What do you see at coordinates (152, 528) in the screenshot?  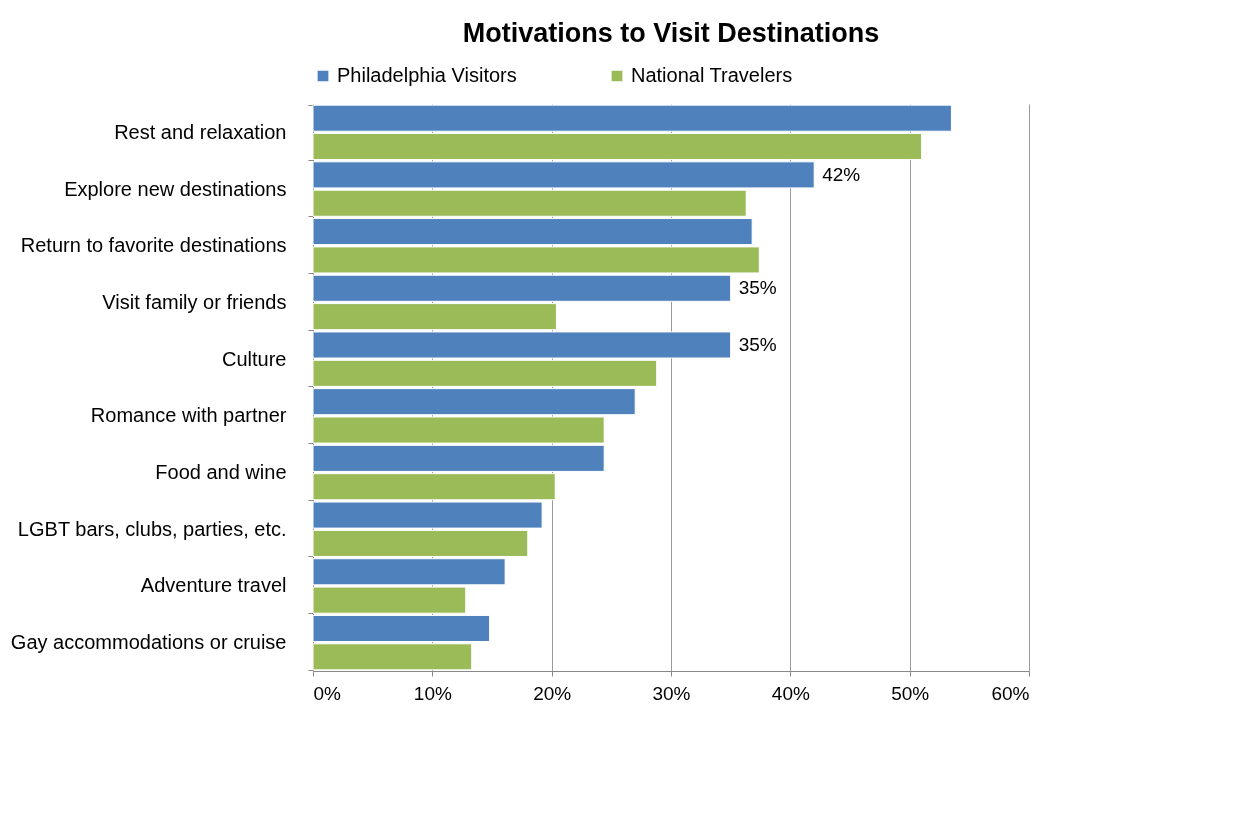 I see `y-tick-label: LGBT bars, clubs, parties, etc.` at bounding box center [152, 528].